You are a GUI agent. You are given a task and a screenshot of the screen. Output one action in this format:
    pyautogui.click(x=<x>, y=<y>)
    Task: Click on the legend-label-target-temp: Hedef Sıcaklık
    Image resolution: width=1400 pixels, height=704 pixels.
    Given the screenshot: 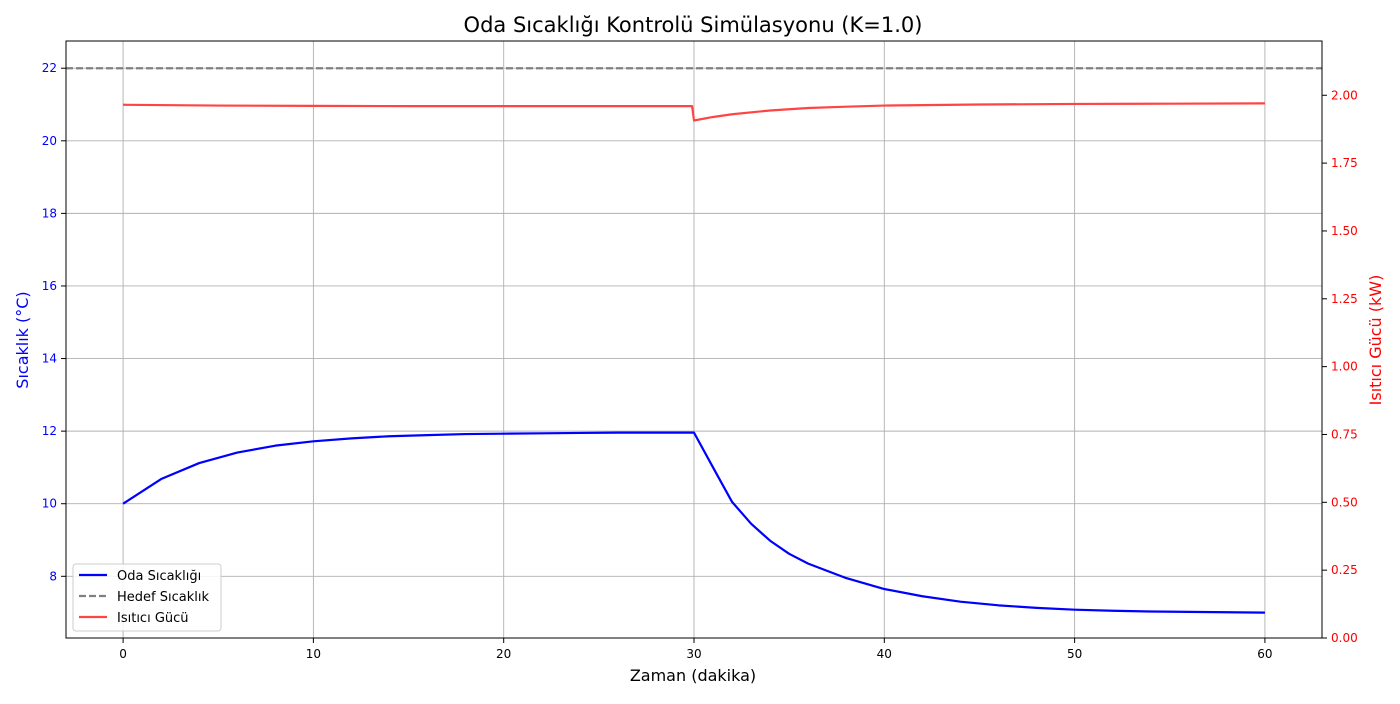 What is the action you would take?
    pyautogui.click(x=163, y=597)
    